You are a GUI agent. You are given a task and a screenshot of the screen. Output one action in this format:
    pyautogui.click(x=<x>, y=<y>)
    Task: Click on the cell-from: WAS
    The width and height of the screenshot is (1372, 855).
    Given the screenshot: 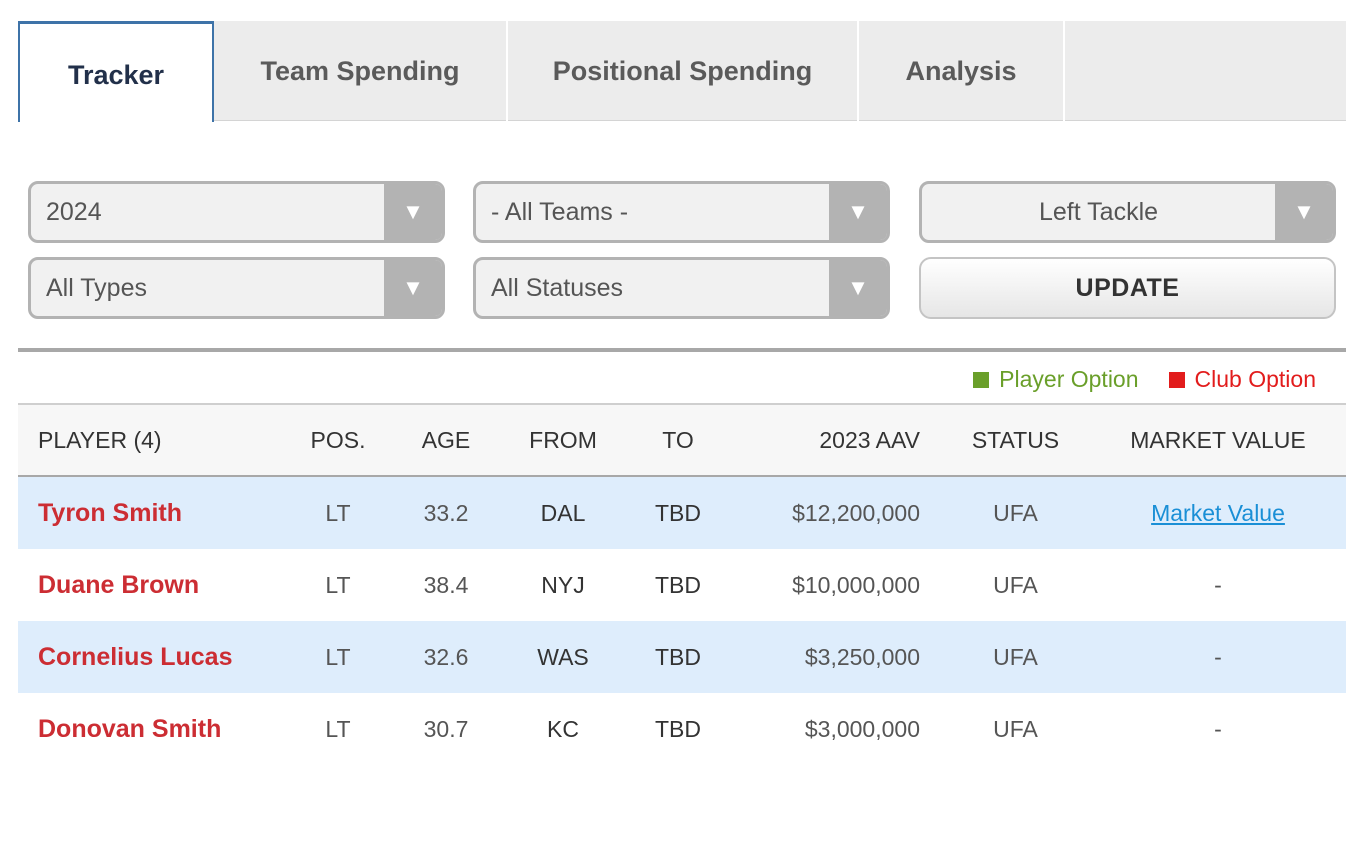 What is the action you would take?
    pyautogui.click(x=563, y=656)
    